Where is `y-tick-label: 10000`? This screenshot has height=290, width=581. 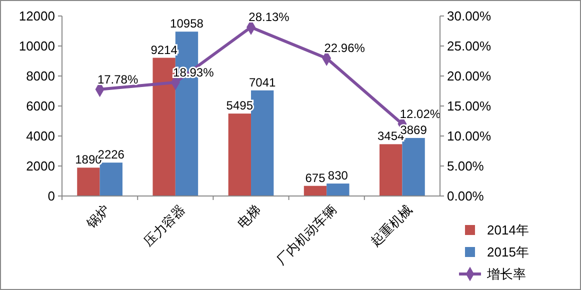 y-tick-label: 10000 is located at coordinates (36, 46).